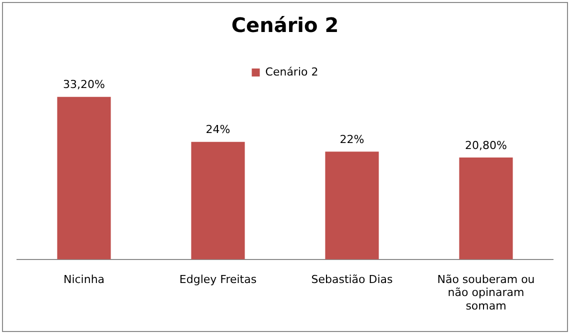  Describe the element at coordinates (84, 279) in the screenshot. I see `x-tick-label: Nicinha` at that location.